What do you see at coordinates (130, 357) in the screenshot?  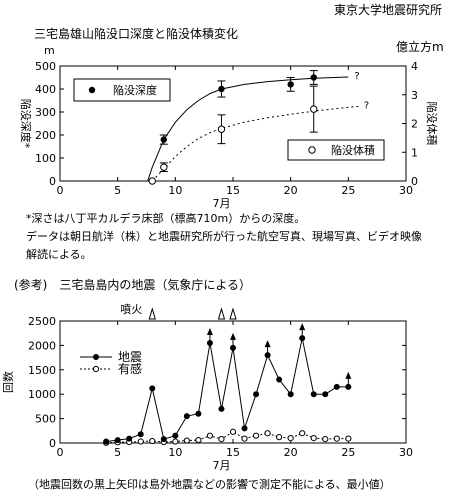 I see `quake-legend-label: 地震` at bounding box center [130, 357].